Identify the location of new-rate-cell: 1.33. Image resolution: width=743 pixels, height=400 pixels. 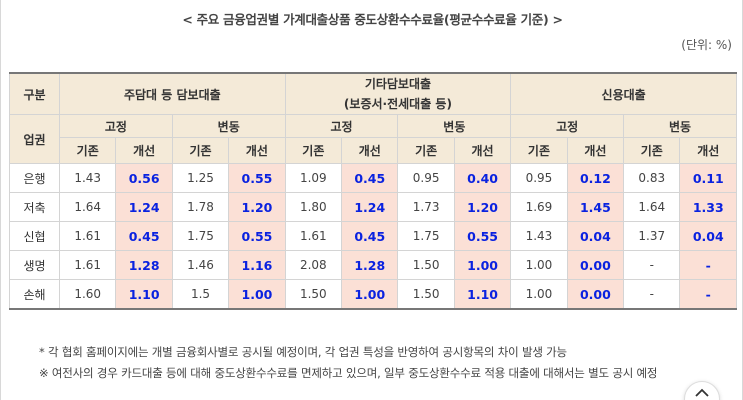
(708, 207).